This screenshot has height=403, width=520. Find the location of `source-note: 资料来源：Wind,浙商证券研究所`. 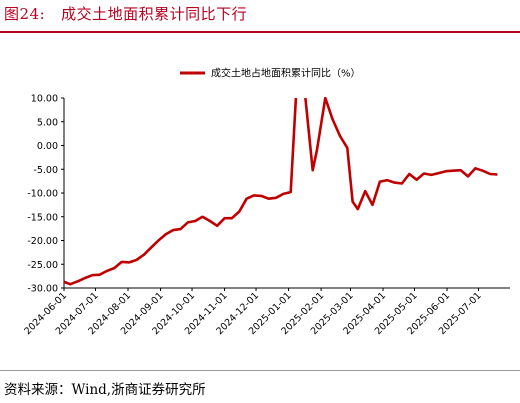

source-note: 资料来源：Wind,浙商证券研究所 is located at coordinates (105, 390).